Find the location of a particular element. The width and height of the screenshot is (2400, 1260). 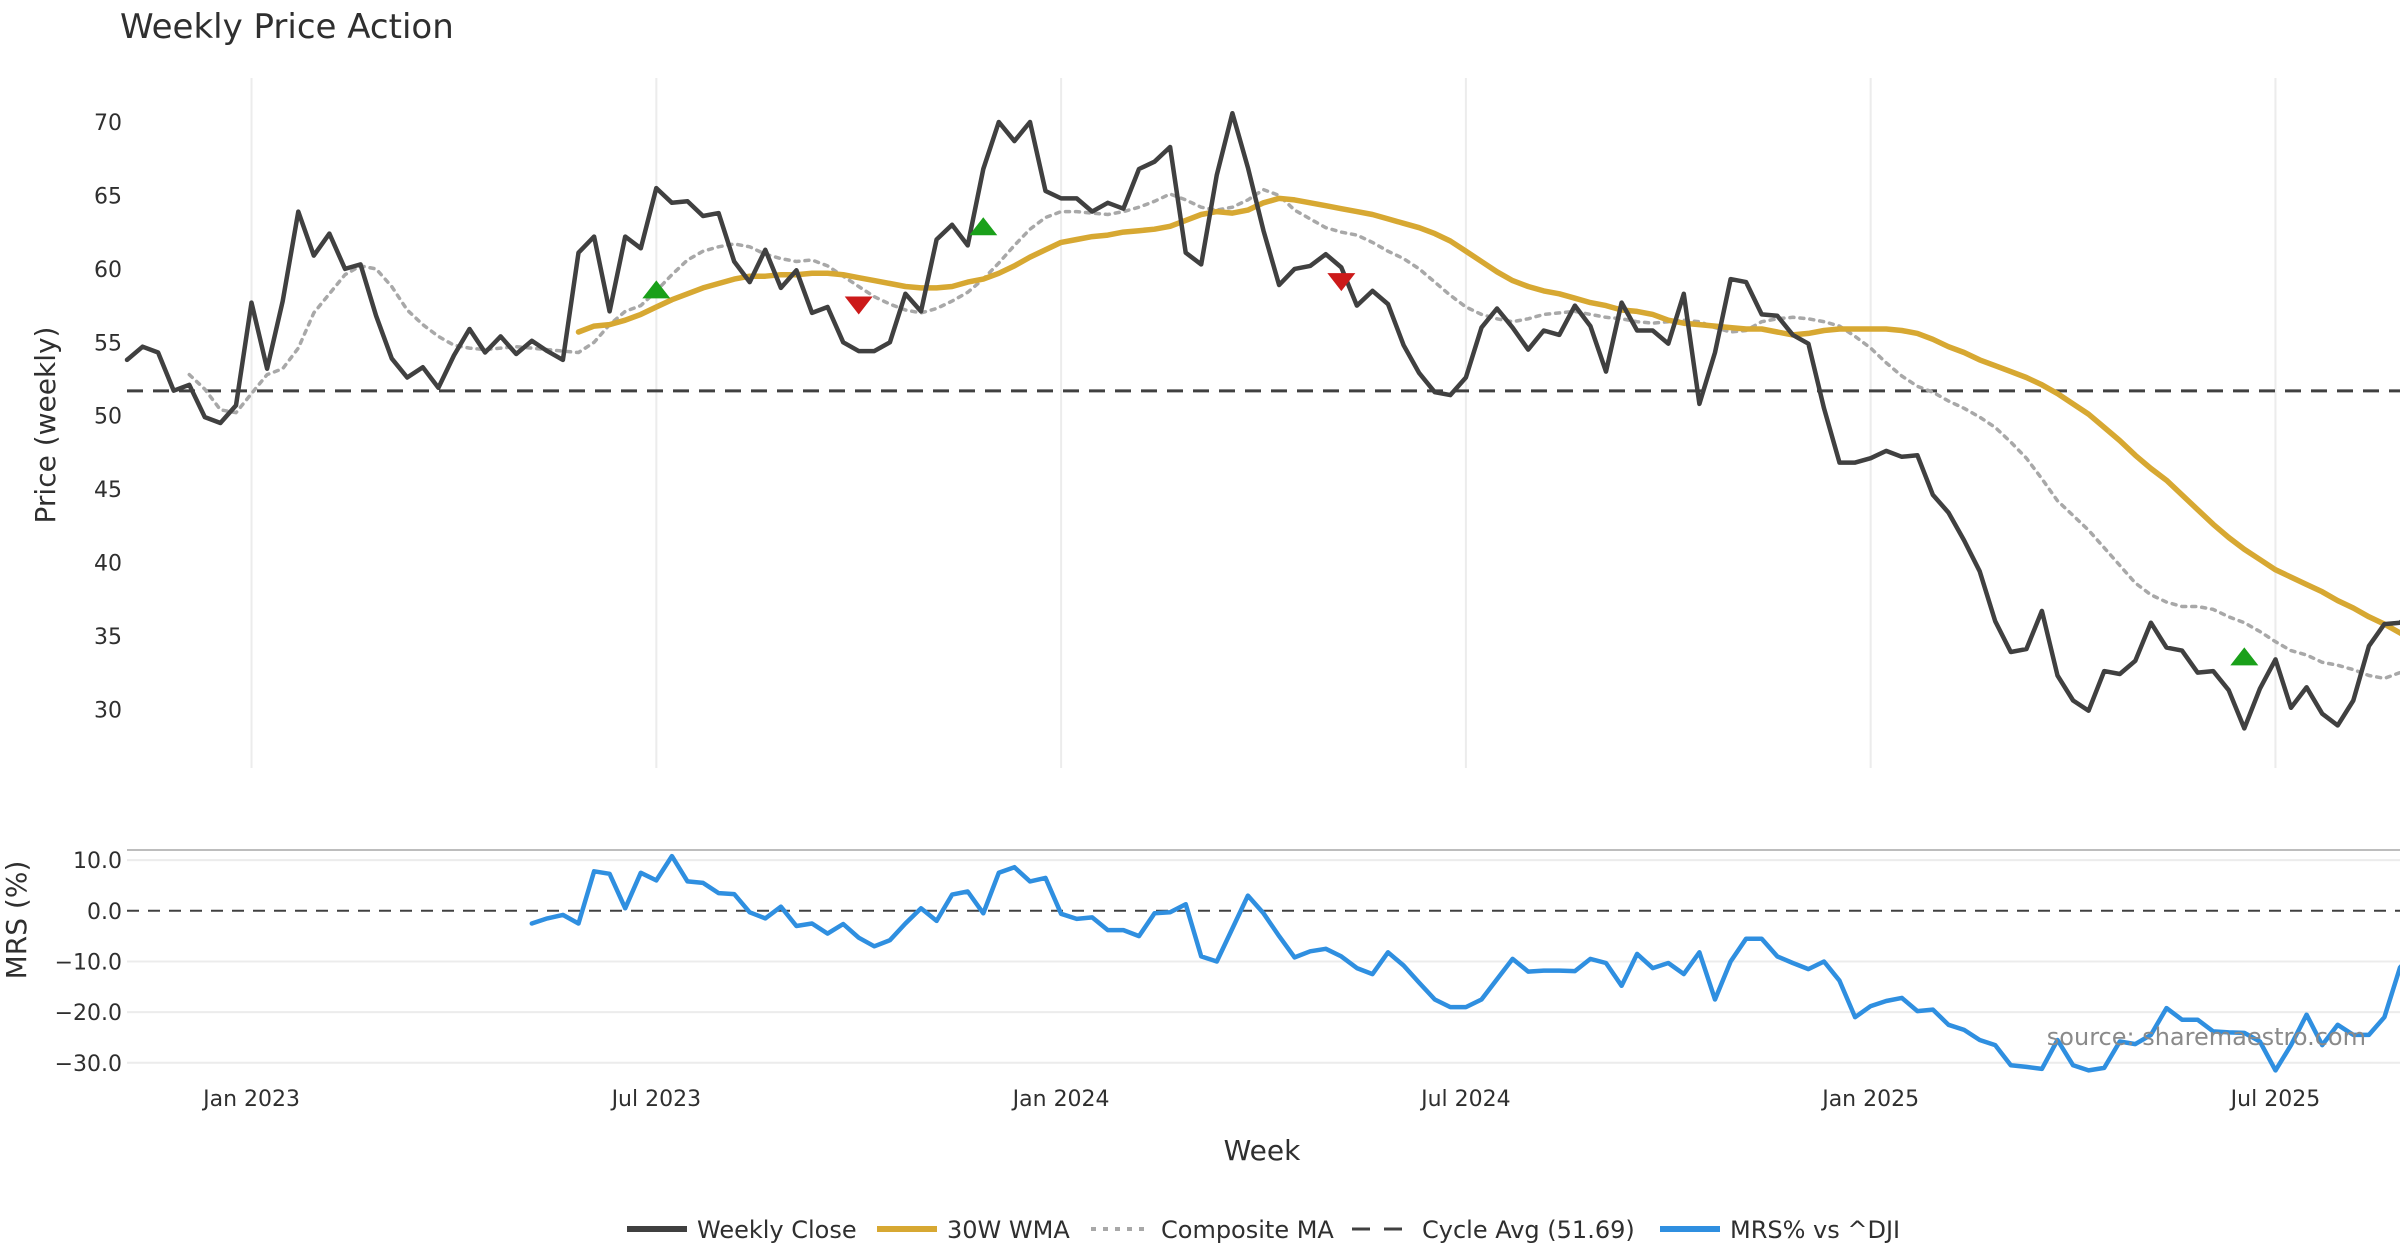

mrs-axis-title: MRS (%) is located at coordinates (16, 920).